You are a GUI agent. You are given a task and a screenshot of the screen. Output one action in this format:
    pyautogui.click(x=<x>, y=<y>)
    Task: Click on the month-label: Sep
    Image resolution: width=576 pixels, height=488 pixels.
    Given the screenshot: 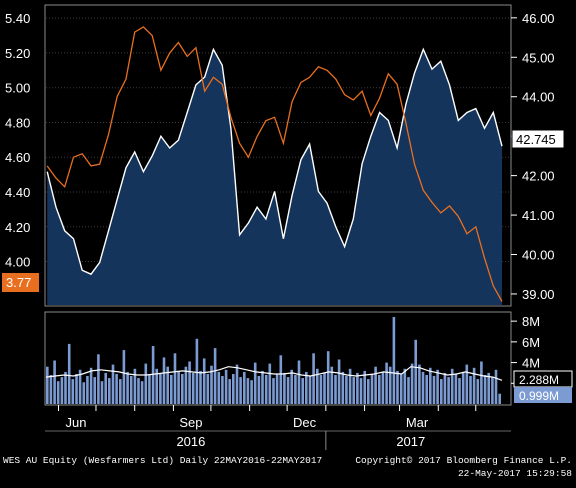 What is the action you would take?
    pyautogui.click(x=190, y=422)
    